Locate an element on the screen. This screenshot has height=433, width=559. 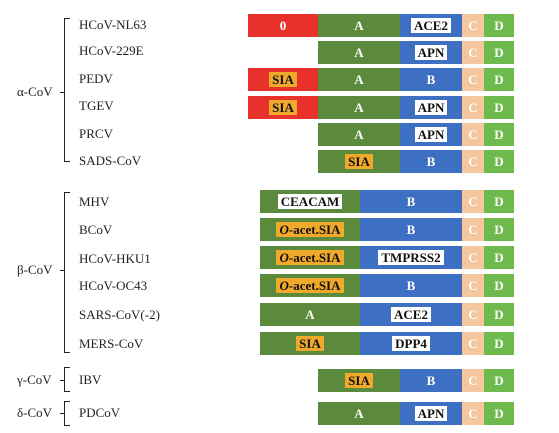
virus-label-sads-cov: SADS-CoV is located at coordinates (110, 160).